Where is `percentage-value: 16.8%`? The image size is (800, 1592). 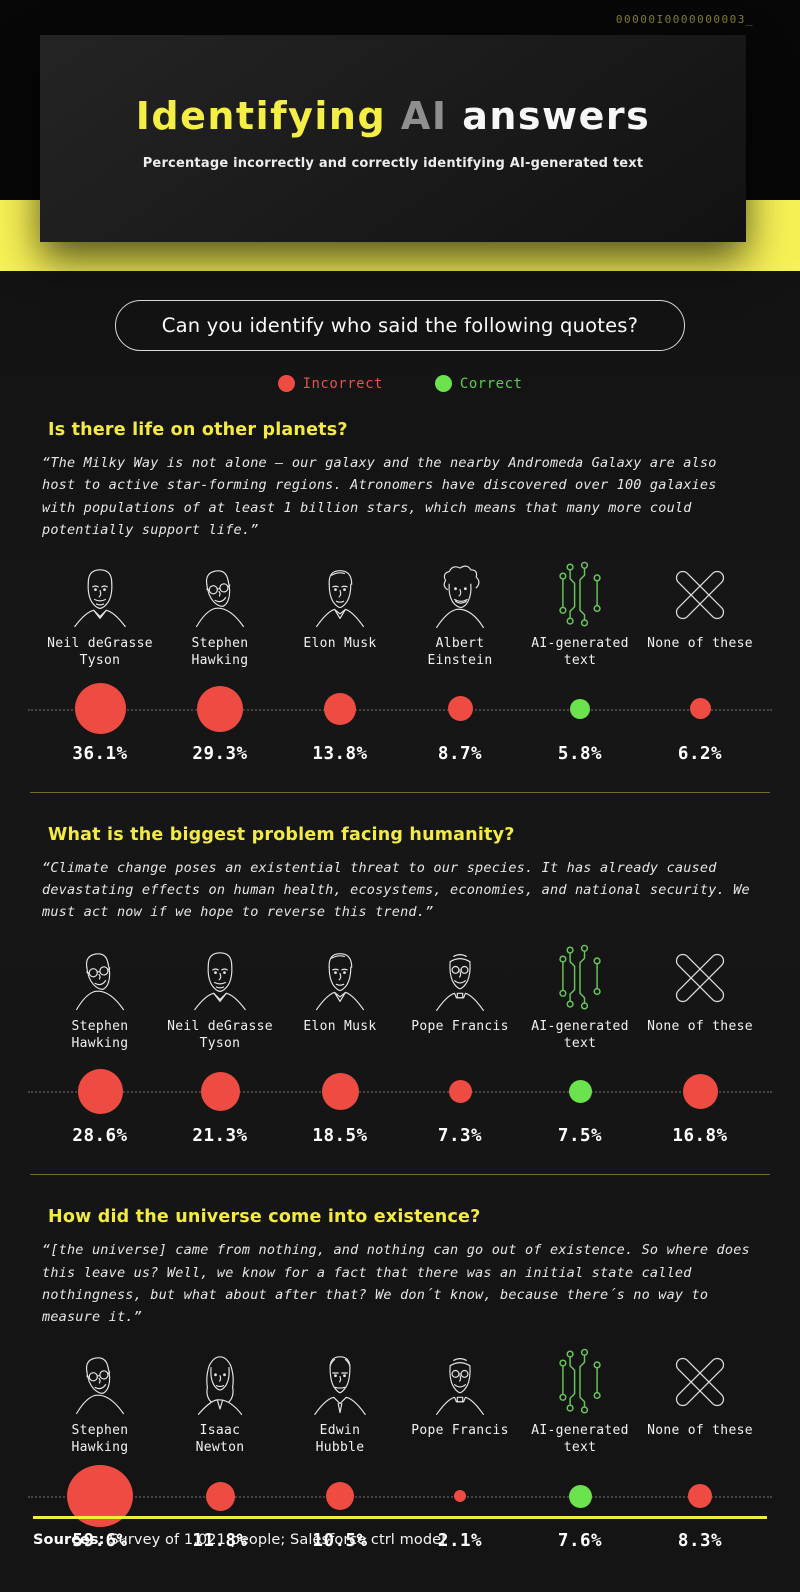
percentage-value: 16.8% is located at coordinates (700, 1136).